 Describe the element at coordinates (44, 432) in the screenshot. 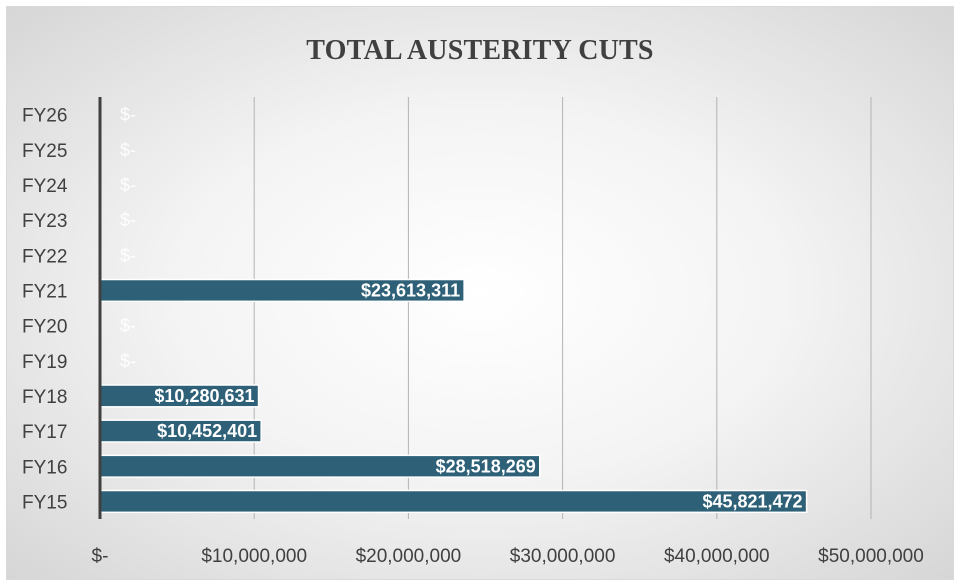

I see `category-label: FY17` at that location.